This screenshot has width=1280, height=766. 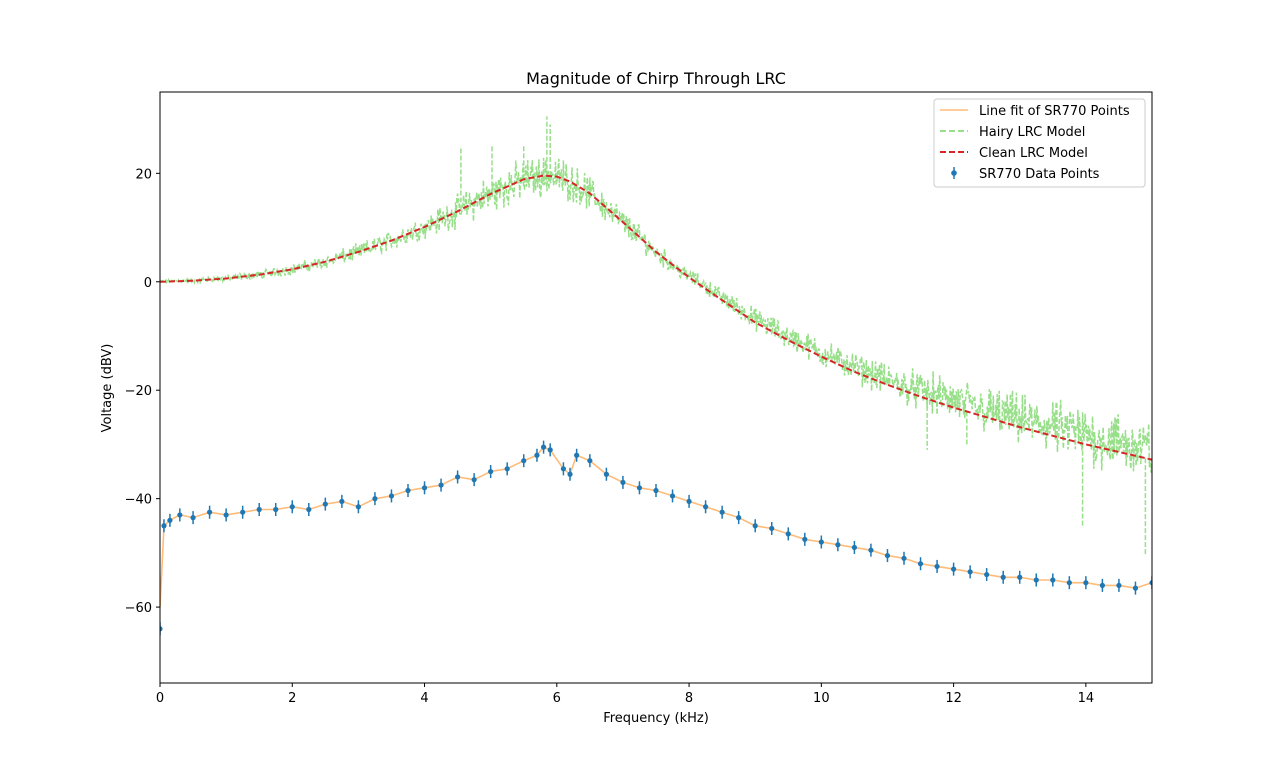 I want to click on legend-swatch-marker, so click(x=954, y=173).